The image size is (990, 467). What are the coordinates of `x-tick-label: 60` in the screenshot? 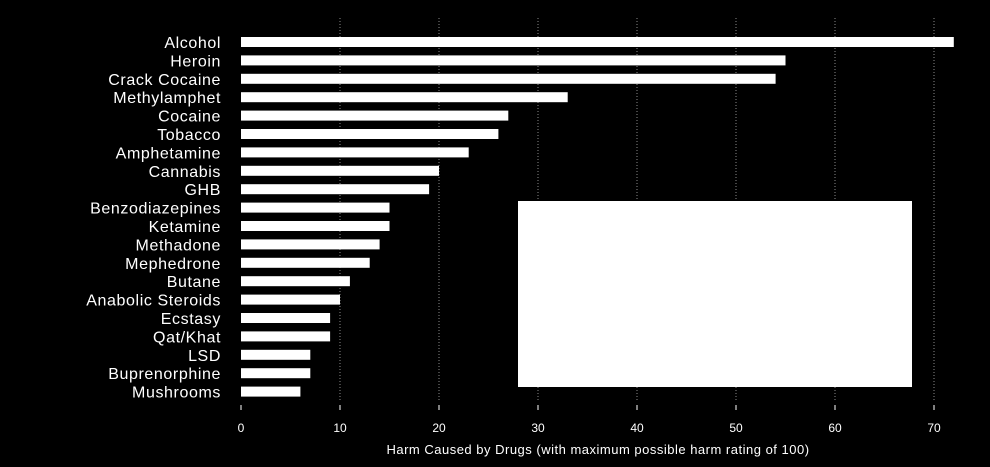 It's located at (835, 428).